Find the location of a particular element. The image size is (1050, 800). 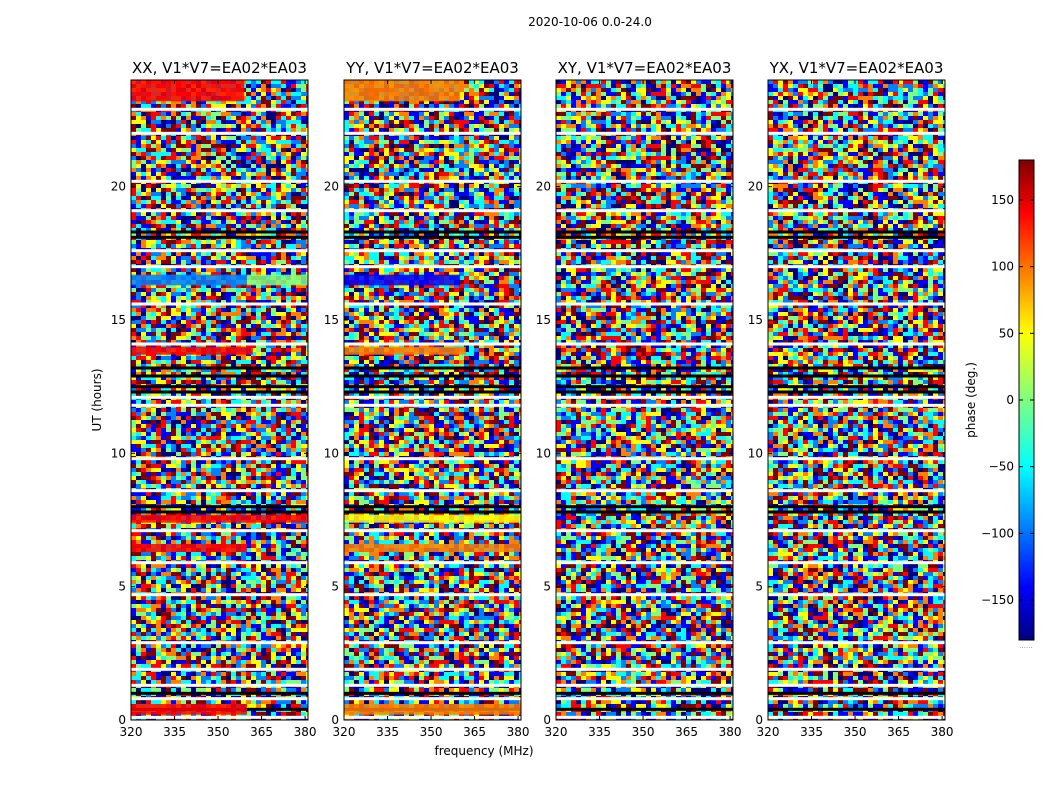

colorbar-tick-label: 50 is located at coordinates (1006, 333).